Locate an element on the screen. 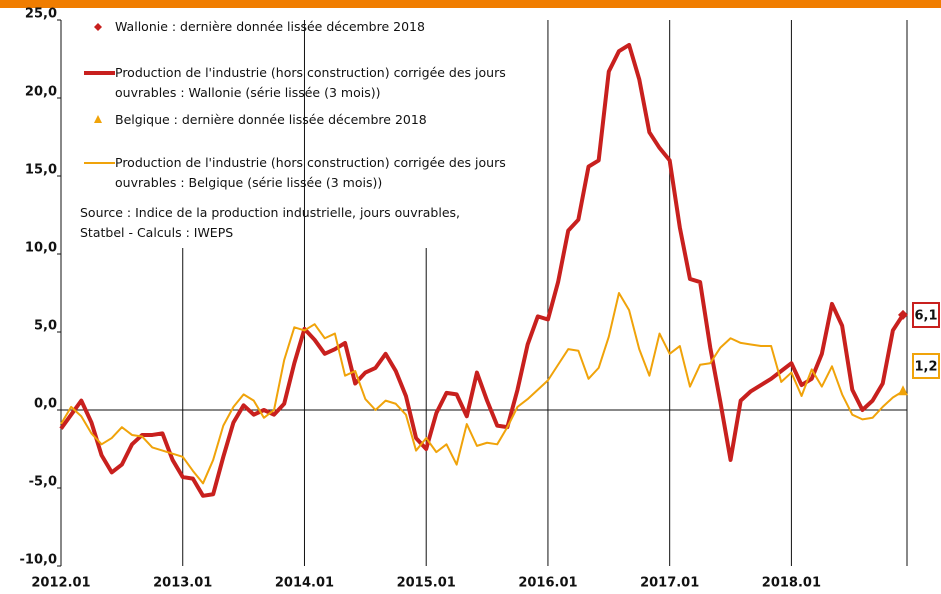 The width and height of the screenshot is (941, 594). value-label: 6,1 is located at coordinates (925, 316).